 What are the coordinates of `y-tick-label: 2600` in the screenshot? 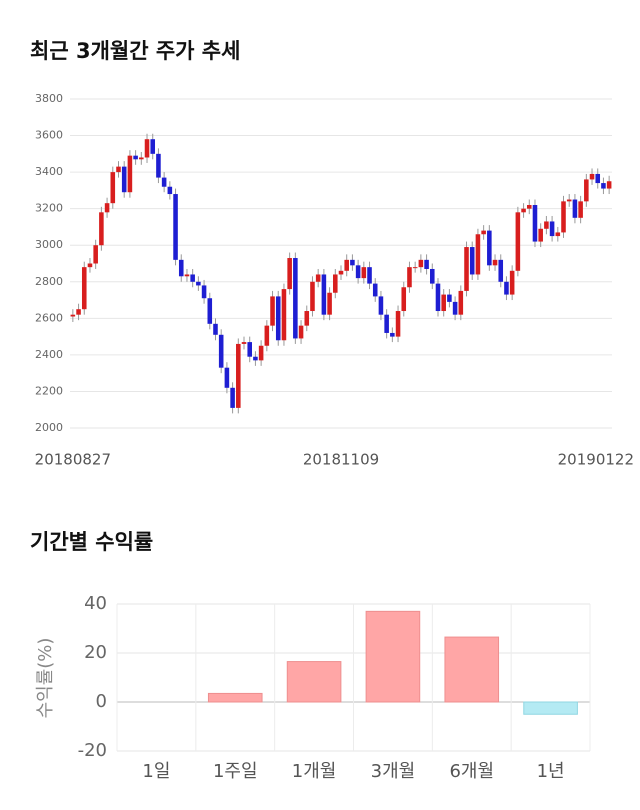 It's located at (49, 317).